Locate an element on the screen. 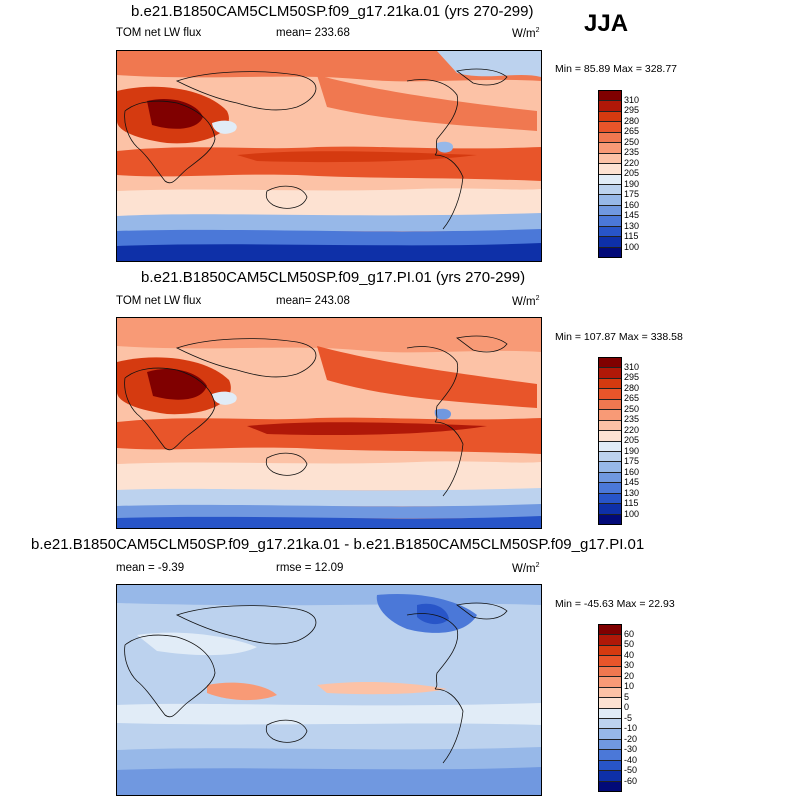  colorbar-tick-label: -40 is located at coordinates (631, 759).